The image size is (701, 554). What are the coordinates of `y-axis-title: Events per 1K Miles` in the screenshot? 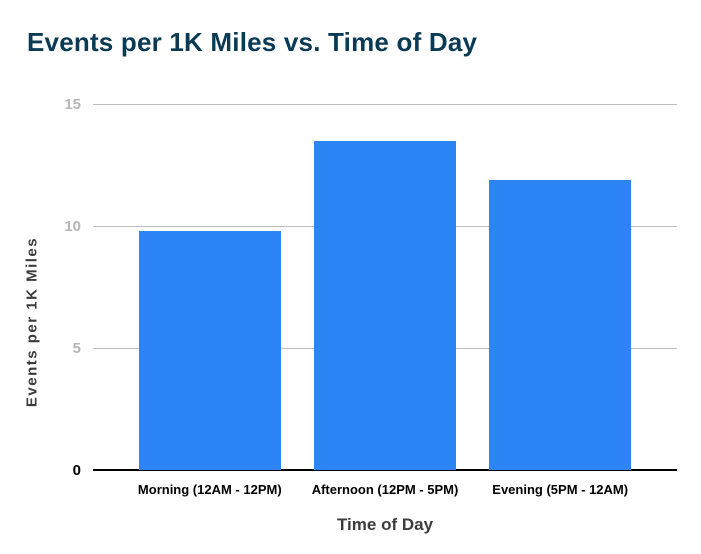 It's located at (32, 322).